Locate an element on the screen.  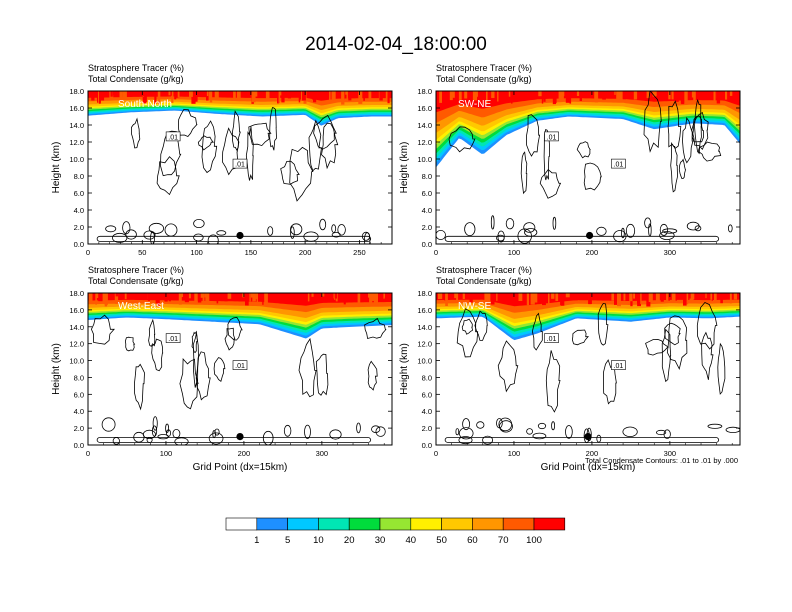
y-tick-label: 6.0 is located at coordinates (427, 193).